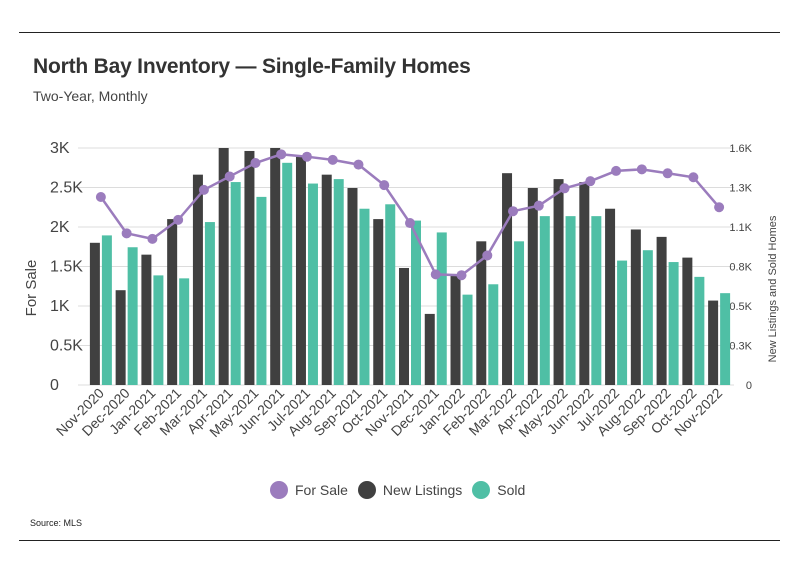 This screenshot has height=575, width=799. Describe the element at coordinates (66, 267) in the screenshot. I see `y-tick-label: 1.5K` at that location.